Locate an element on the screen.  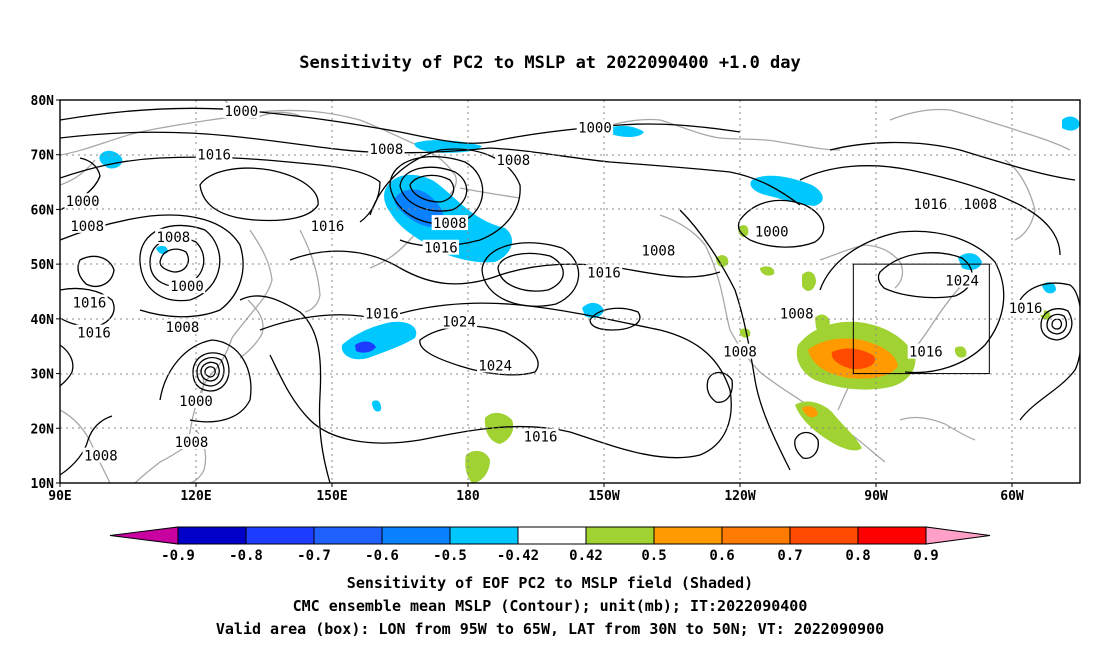
lon-label: 60W is located at coordinates (1012, 496).